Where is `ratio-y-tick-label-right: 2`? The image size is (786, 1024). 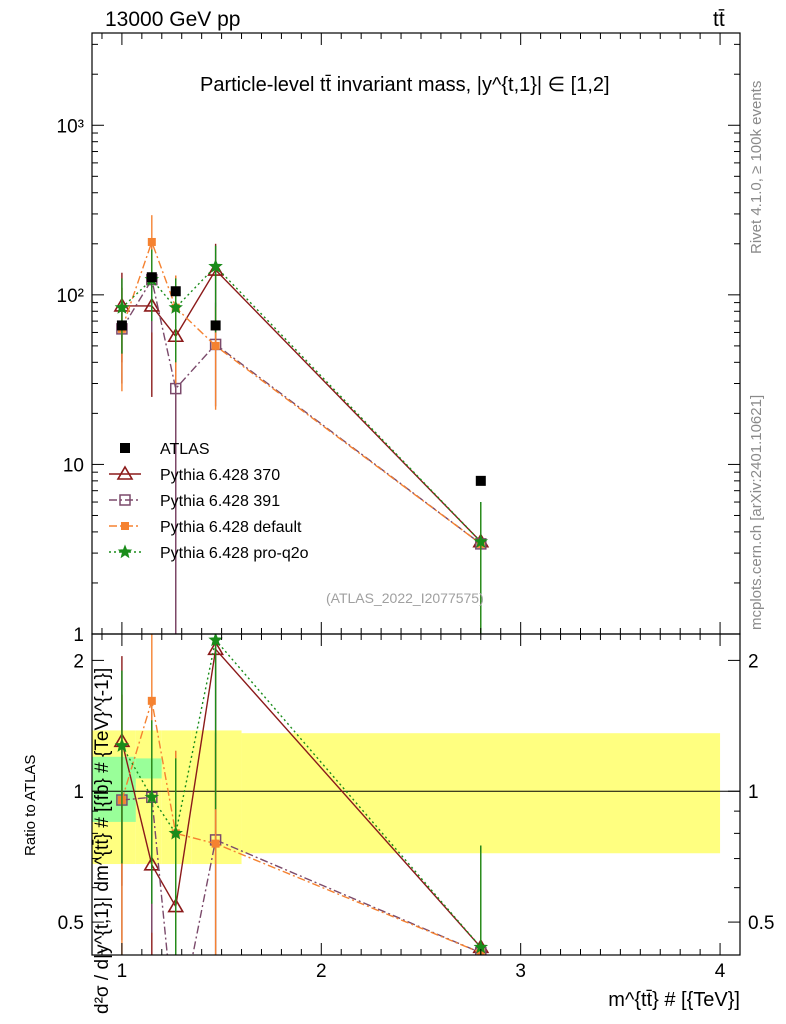 ratio-y-tick-label-right: 2 is located at coordinates (753, 661).